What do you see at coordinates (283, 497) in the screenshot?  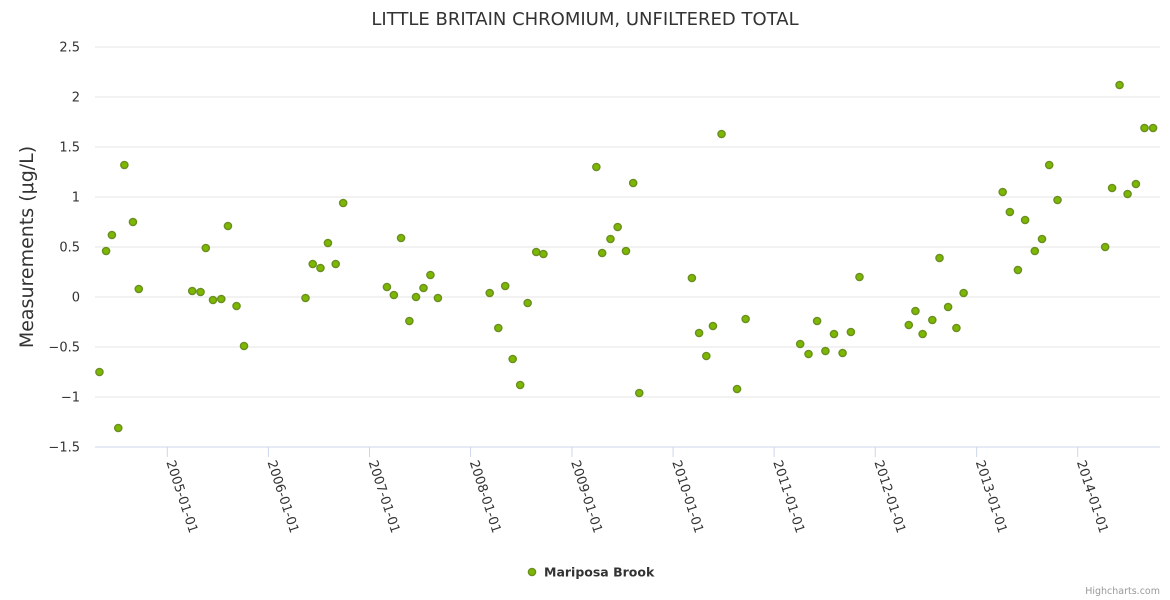 I see `x-tick-label: 2006-01-01` at bounding box center [283, 497].